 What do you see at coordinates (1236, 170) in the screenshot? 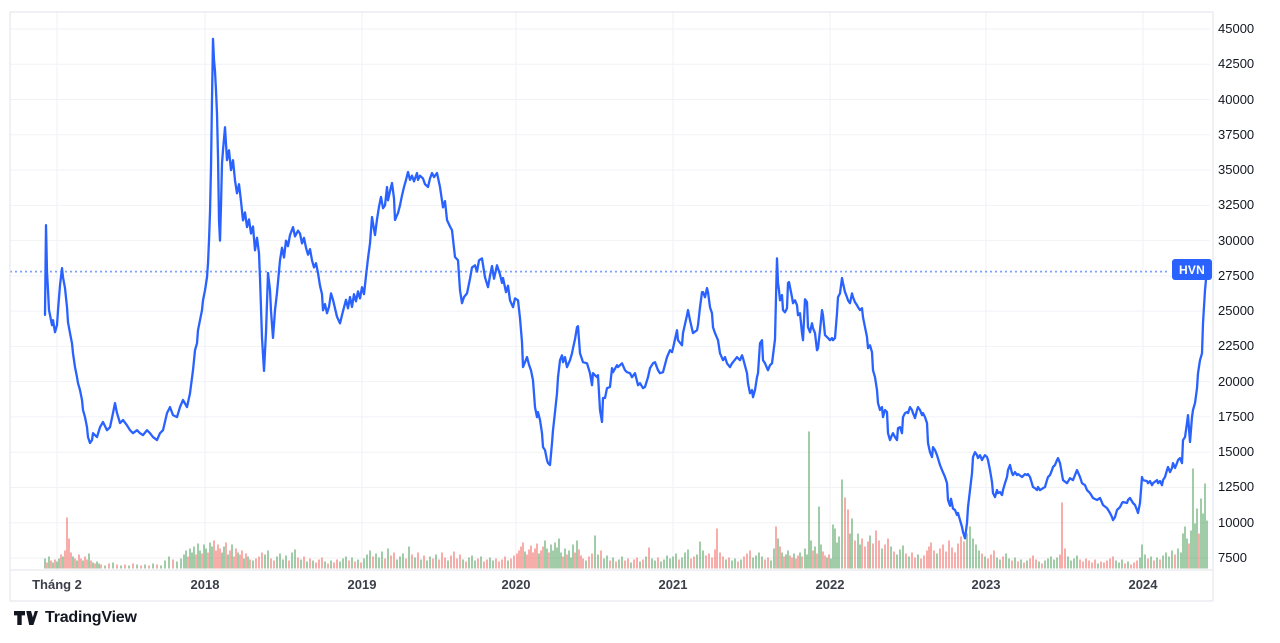
I see `price-axis-label: 35000` at bounding box center [1236, 170].